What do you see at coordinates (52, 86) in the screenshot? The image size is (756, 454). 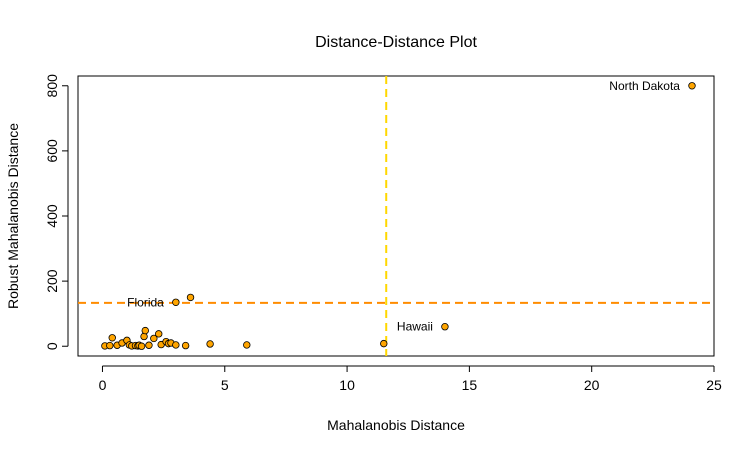 I see `y-tick-label: 800` at bounding box center [52, 86].